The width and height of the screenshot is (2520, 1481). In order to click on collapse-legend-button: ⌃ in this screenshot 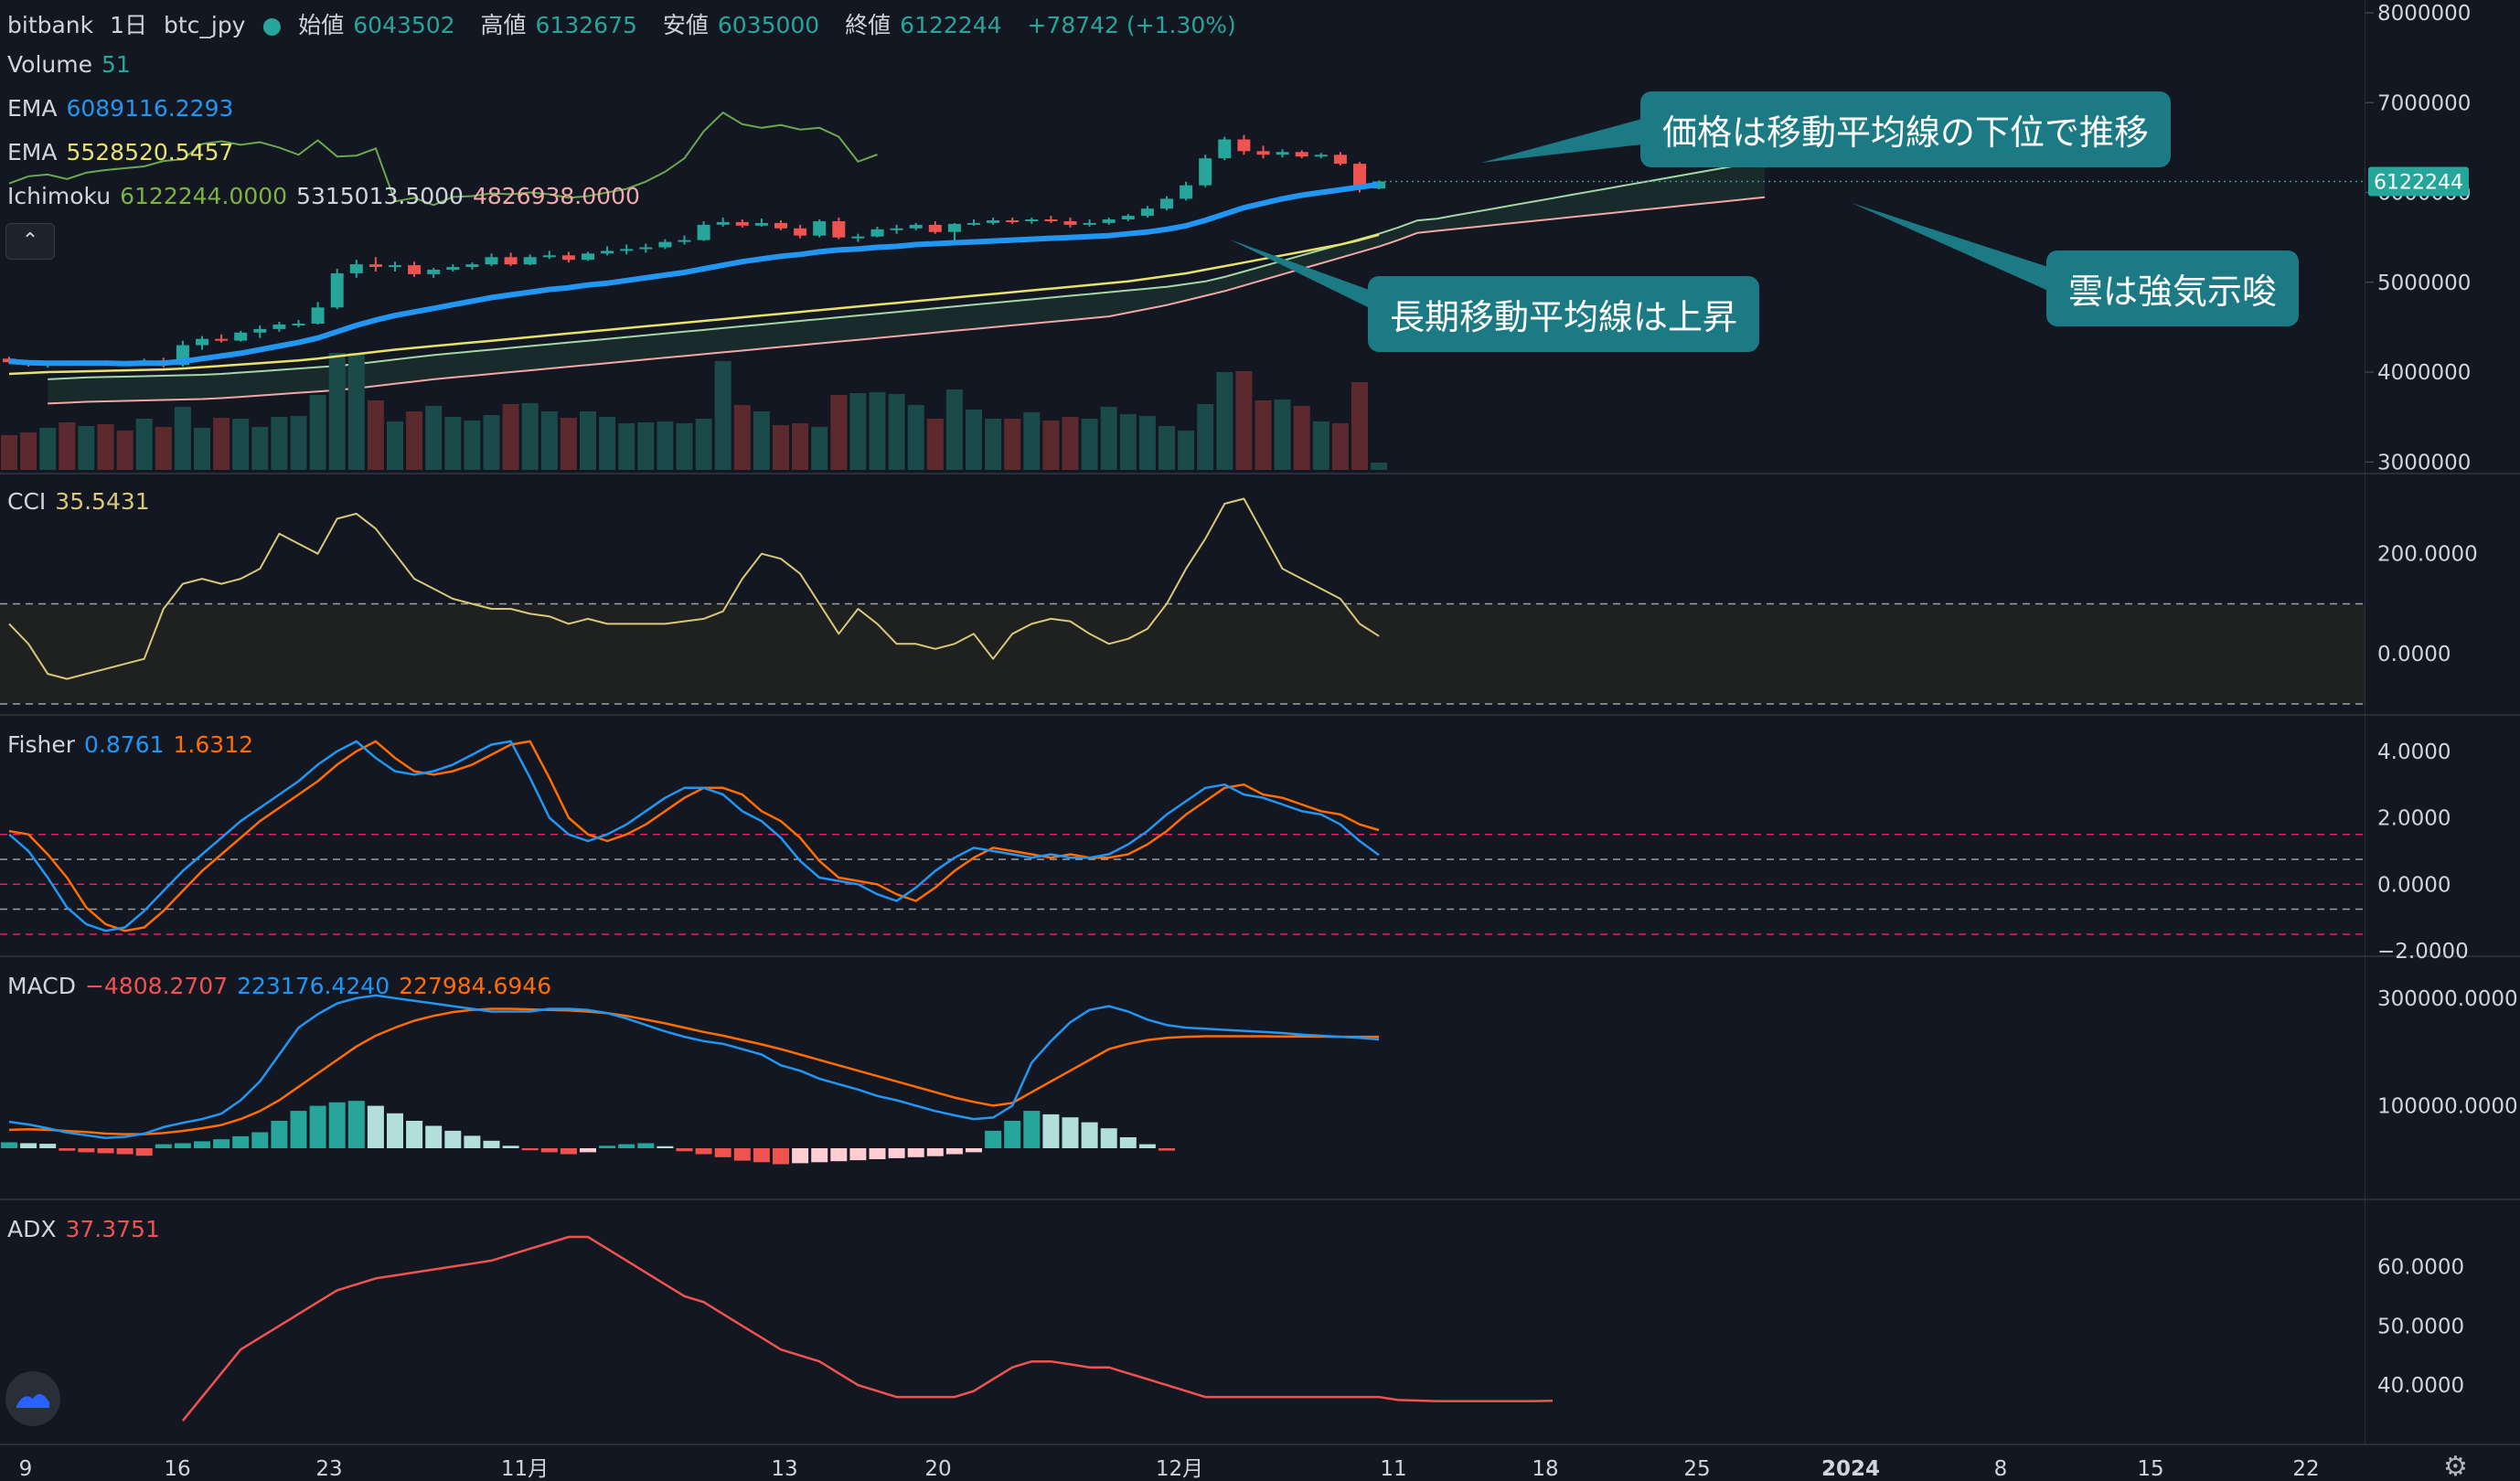, I will do `click(30, 242)`.